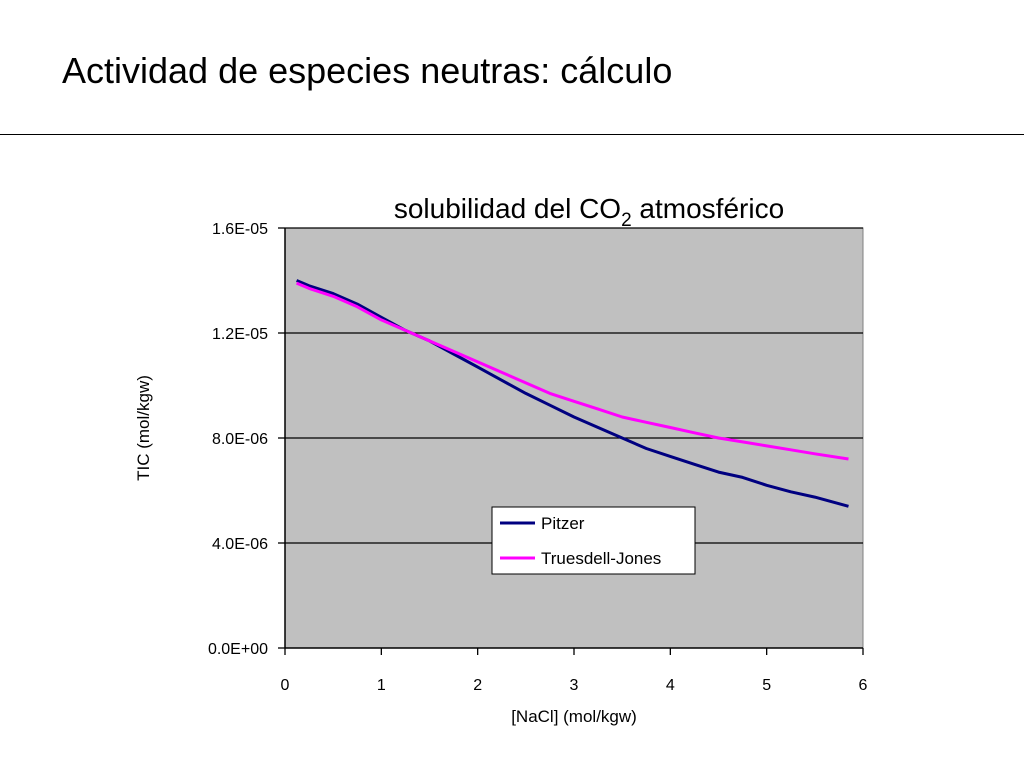 This screenshot has width=1024, height=768. Describe the element at coordinates (240, 229) in the screenshot. I see `y-tick-label: 1.6E-05` at that location.